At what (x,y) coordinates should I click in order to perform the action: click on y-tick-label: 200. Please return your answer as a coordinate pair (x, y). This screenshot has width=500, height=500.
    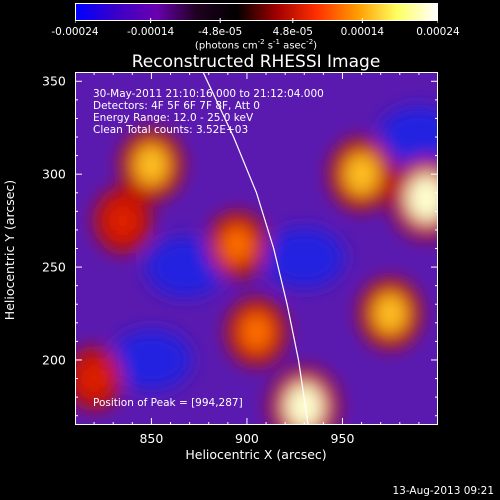
    Looking at the image, I should click on (54, 360).